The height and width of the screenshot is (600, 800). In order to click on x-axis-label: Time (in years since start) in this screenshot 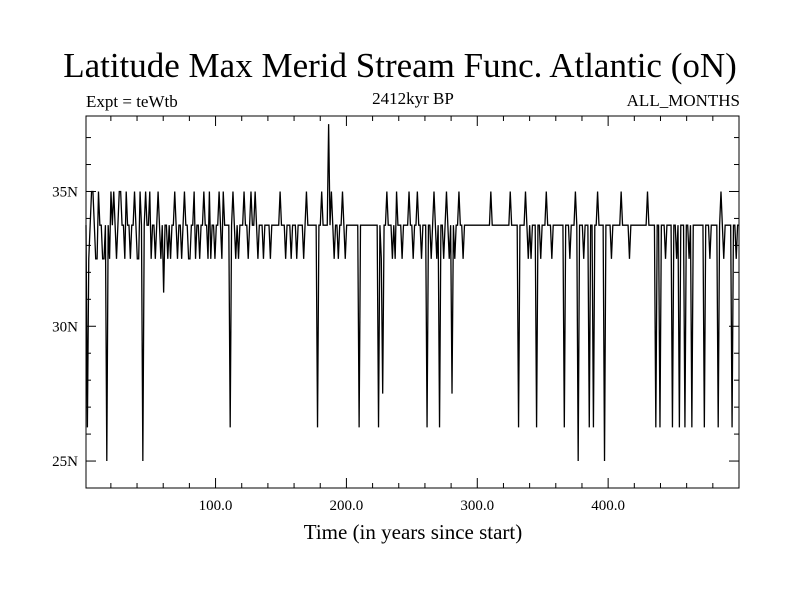, I will do `click(413, 532)`.